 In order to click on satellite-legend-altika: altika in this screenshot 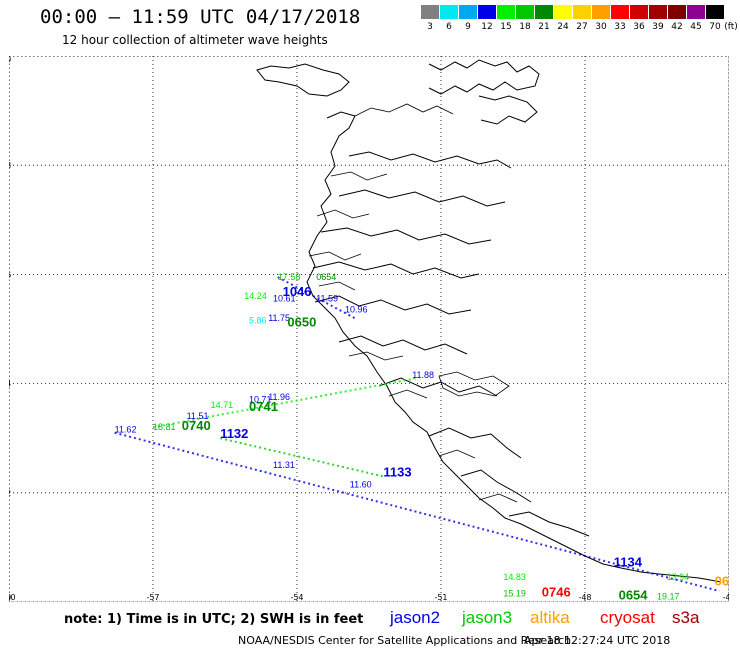, I will do `click(550, 617)`.